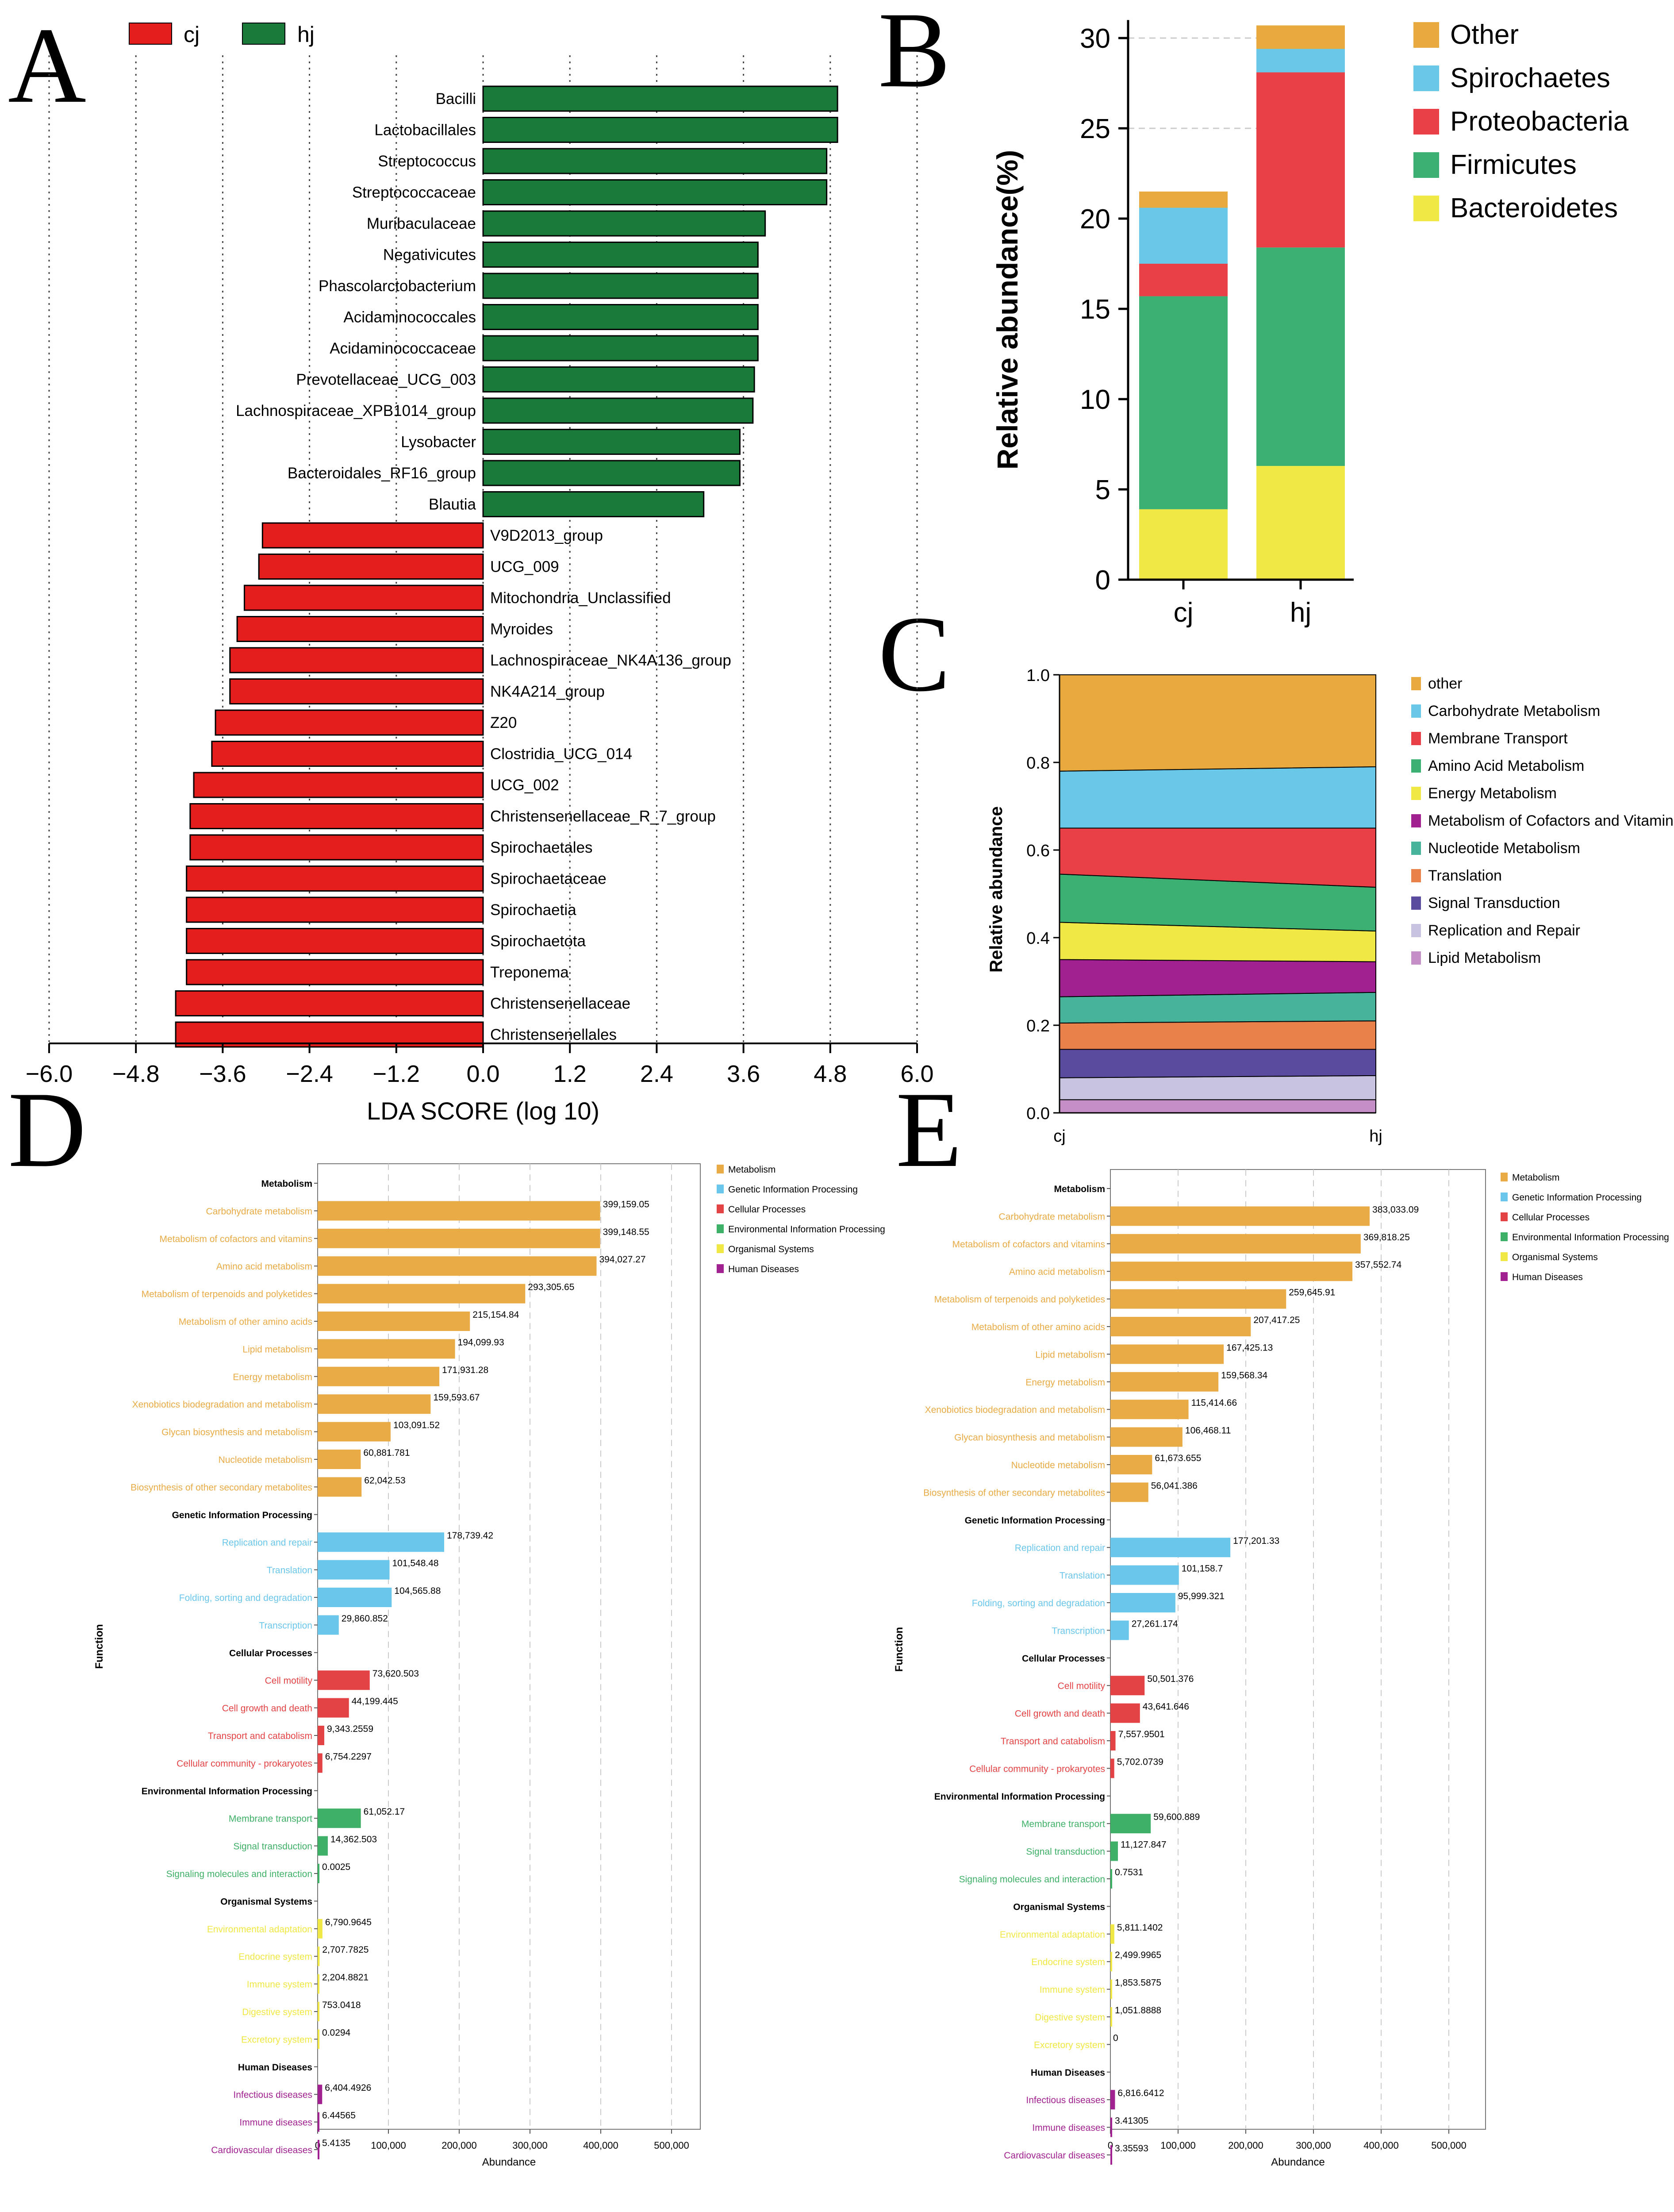 This screenshot has height=2212, width=1674. Describe the element at coordinates (1416, 848) in the screenshot. I see `legend-swatch-c-Nucleotide Metabolism` at that location.